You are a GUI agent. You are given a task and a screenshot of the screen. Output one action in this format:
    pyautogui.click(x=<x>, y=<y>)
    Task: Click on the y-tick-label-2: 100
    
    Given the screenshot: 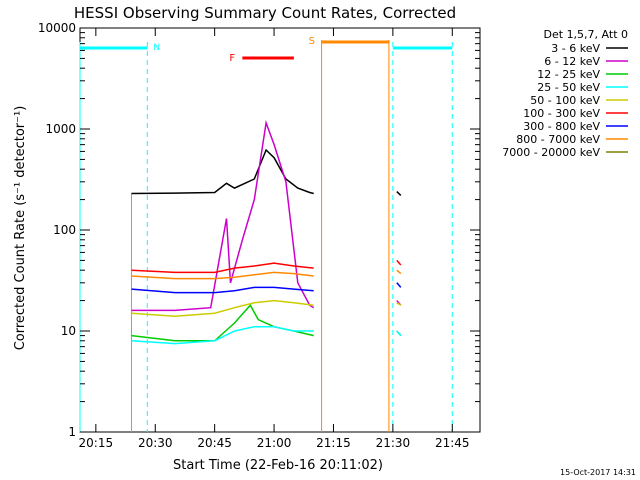 What is the action you would take?
    pyautogui.click(x=64, y=230)
    